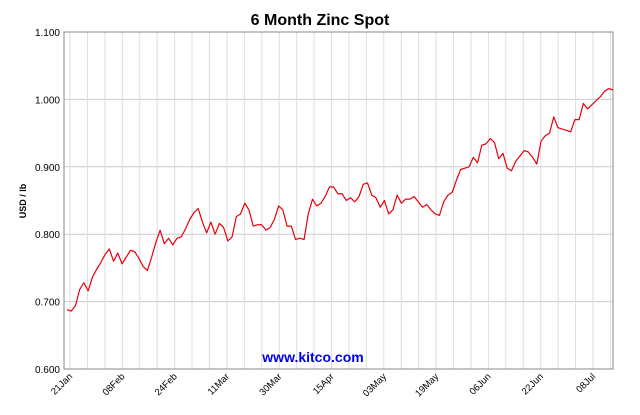 Image resolution: width=640 pixels, height=415 pixels. What do you see at coordinates (47, 370) in the screenshot?
I see `y-tick-label: 0.600` at bounding box center [47, 370].